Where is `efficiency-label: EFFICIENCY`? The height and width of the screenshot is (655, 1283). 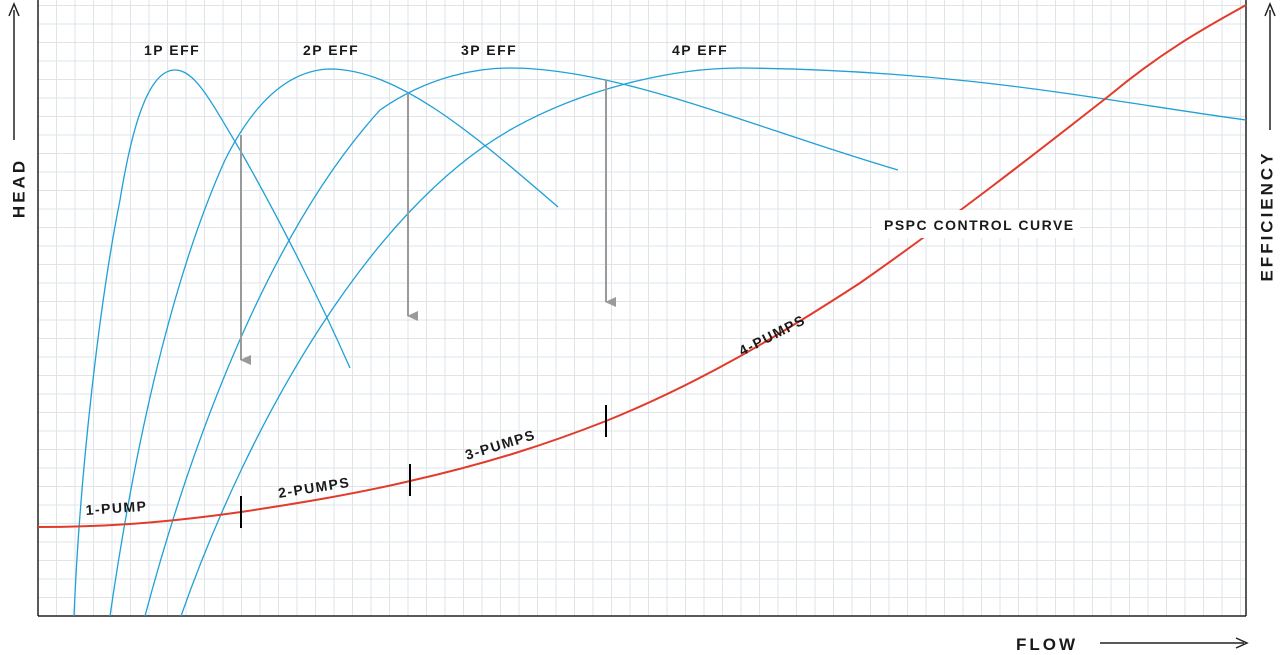
efficiency-label: EFFICIENCY is located at coordinates (1266, 215).